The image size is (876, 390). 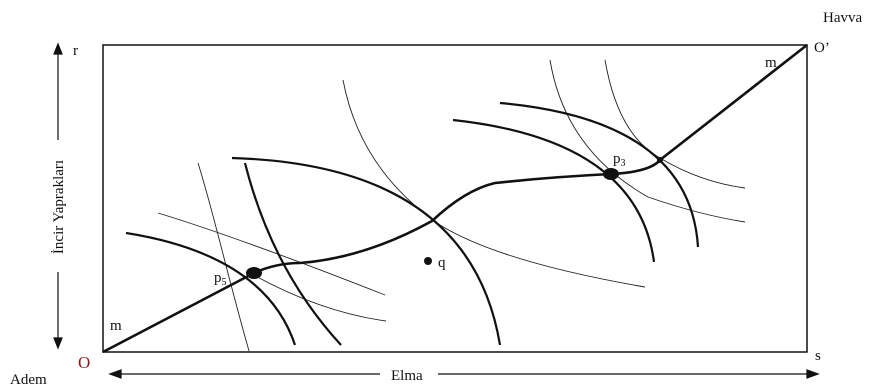 What do you see at coordinates (822, 48) in the screenshot?
I see `origin-havva-label: O’` at bounding box center [822, 48].